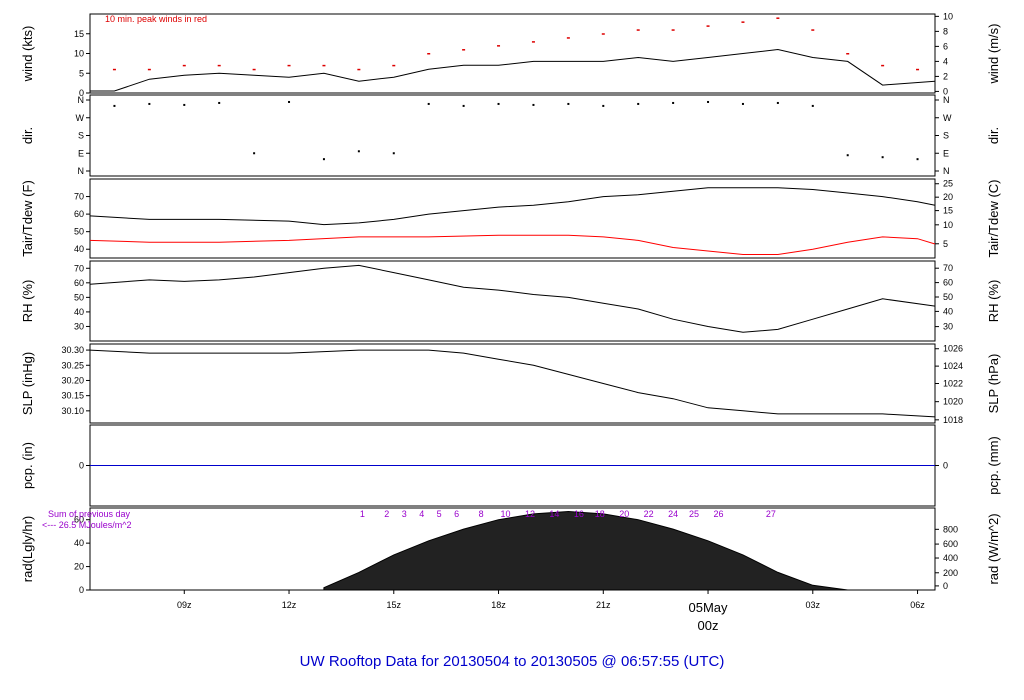 Image resolution: width=1024 pixels, height=700 pixels. I want to click on ytick-right-label: 1018, so click(953, 420).